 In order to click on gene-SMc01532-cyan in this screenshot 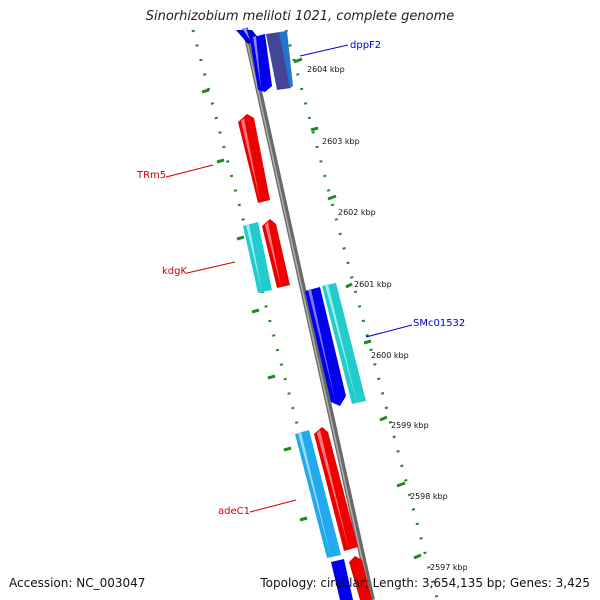, I will do `click(344, 343)`.